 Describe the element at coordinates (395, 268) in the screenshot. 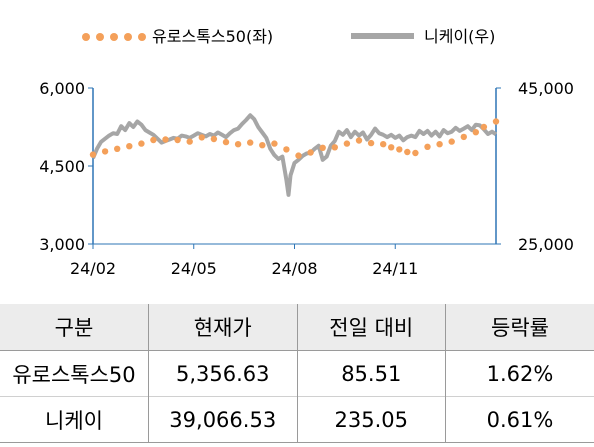

I see `x-tick-label: 24/11` at that location.